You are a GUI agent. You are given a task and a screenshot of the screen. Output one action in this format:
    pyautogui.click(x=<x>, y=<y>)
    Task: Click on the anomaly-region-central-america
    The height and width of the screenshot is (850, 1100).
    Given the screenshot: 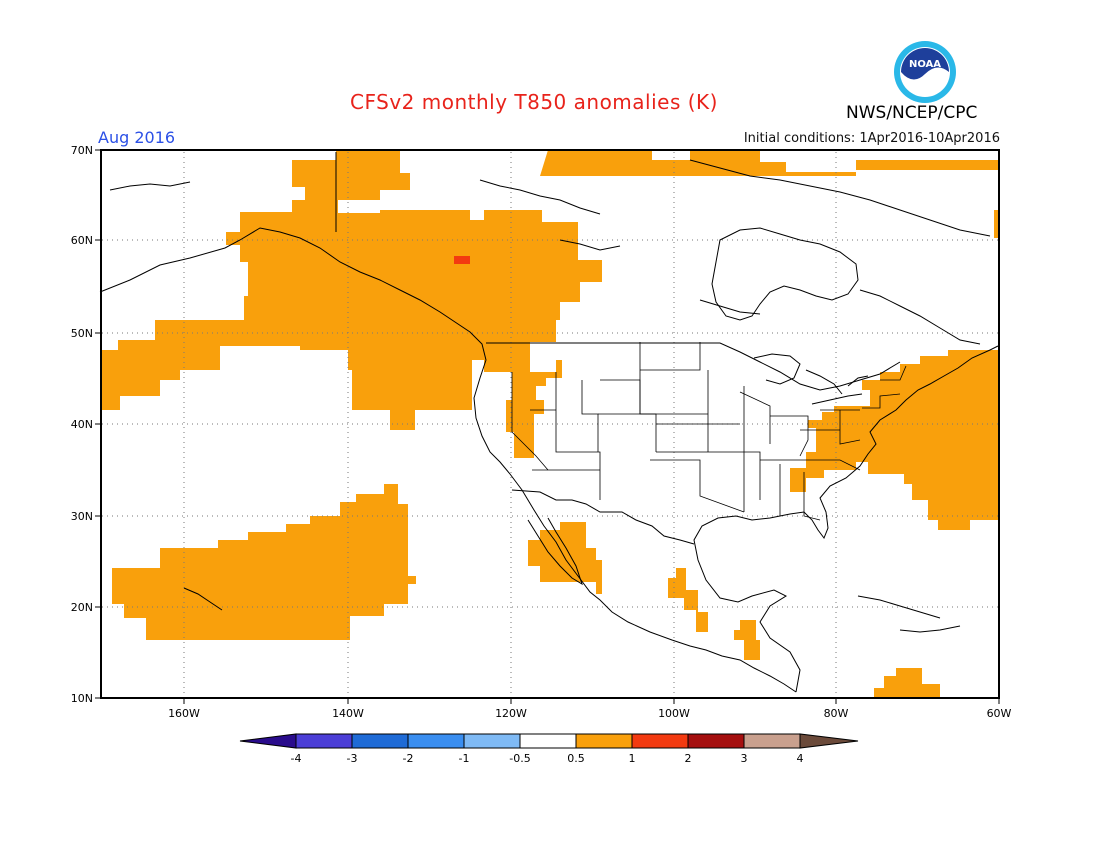 What is the action you would take?
    pyautogui.click(x=747, y=640)
    